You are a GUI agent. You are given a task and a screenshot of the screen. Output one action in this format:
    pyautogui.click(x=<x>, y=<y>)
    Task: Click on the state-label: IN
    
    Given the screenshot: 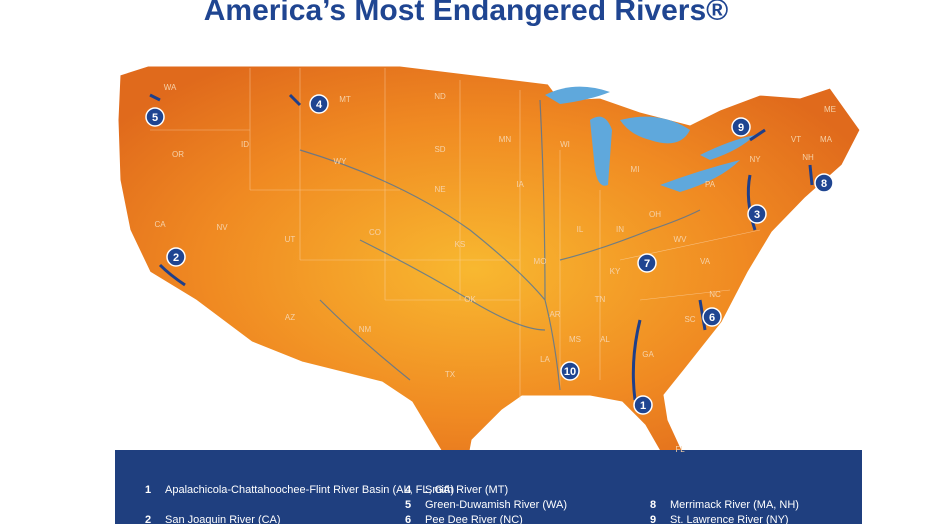 What is the action you would take?
    pyautogui.click(x=620, y=229)
    